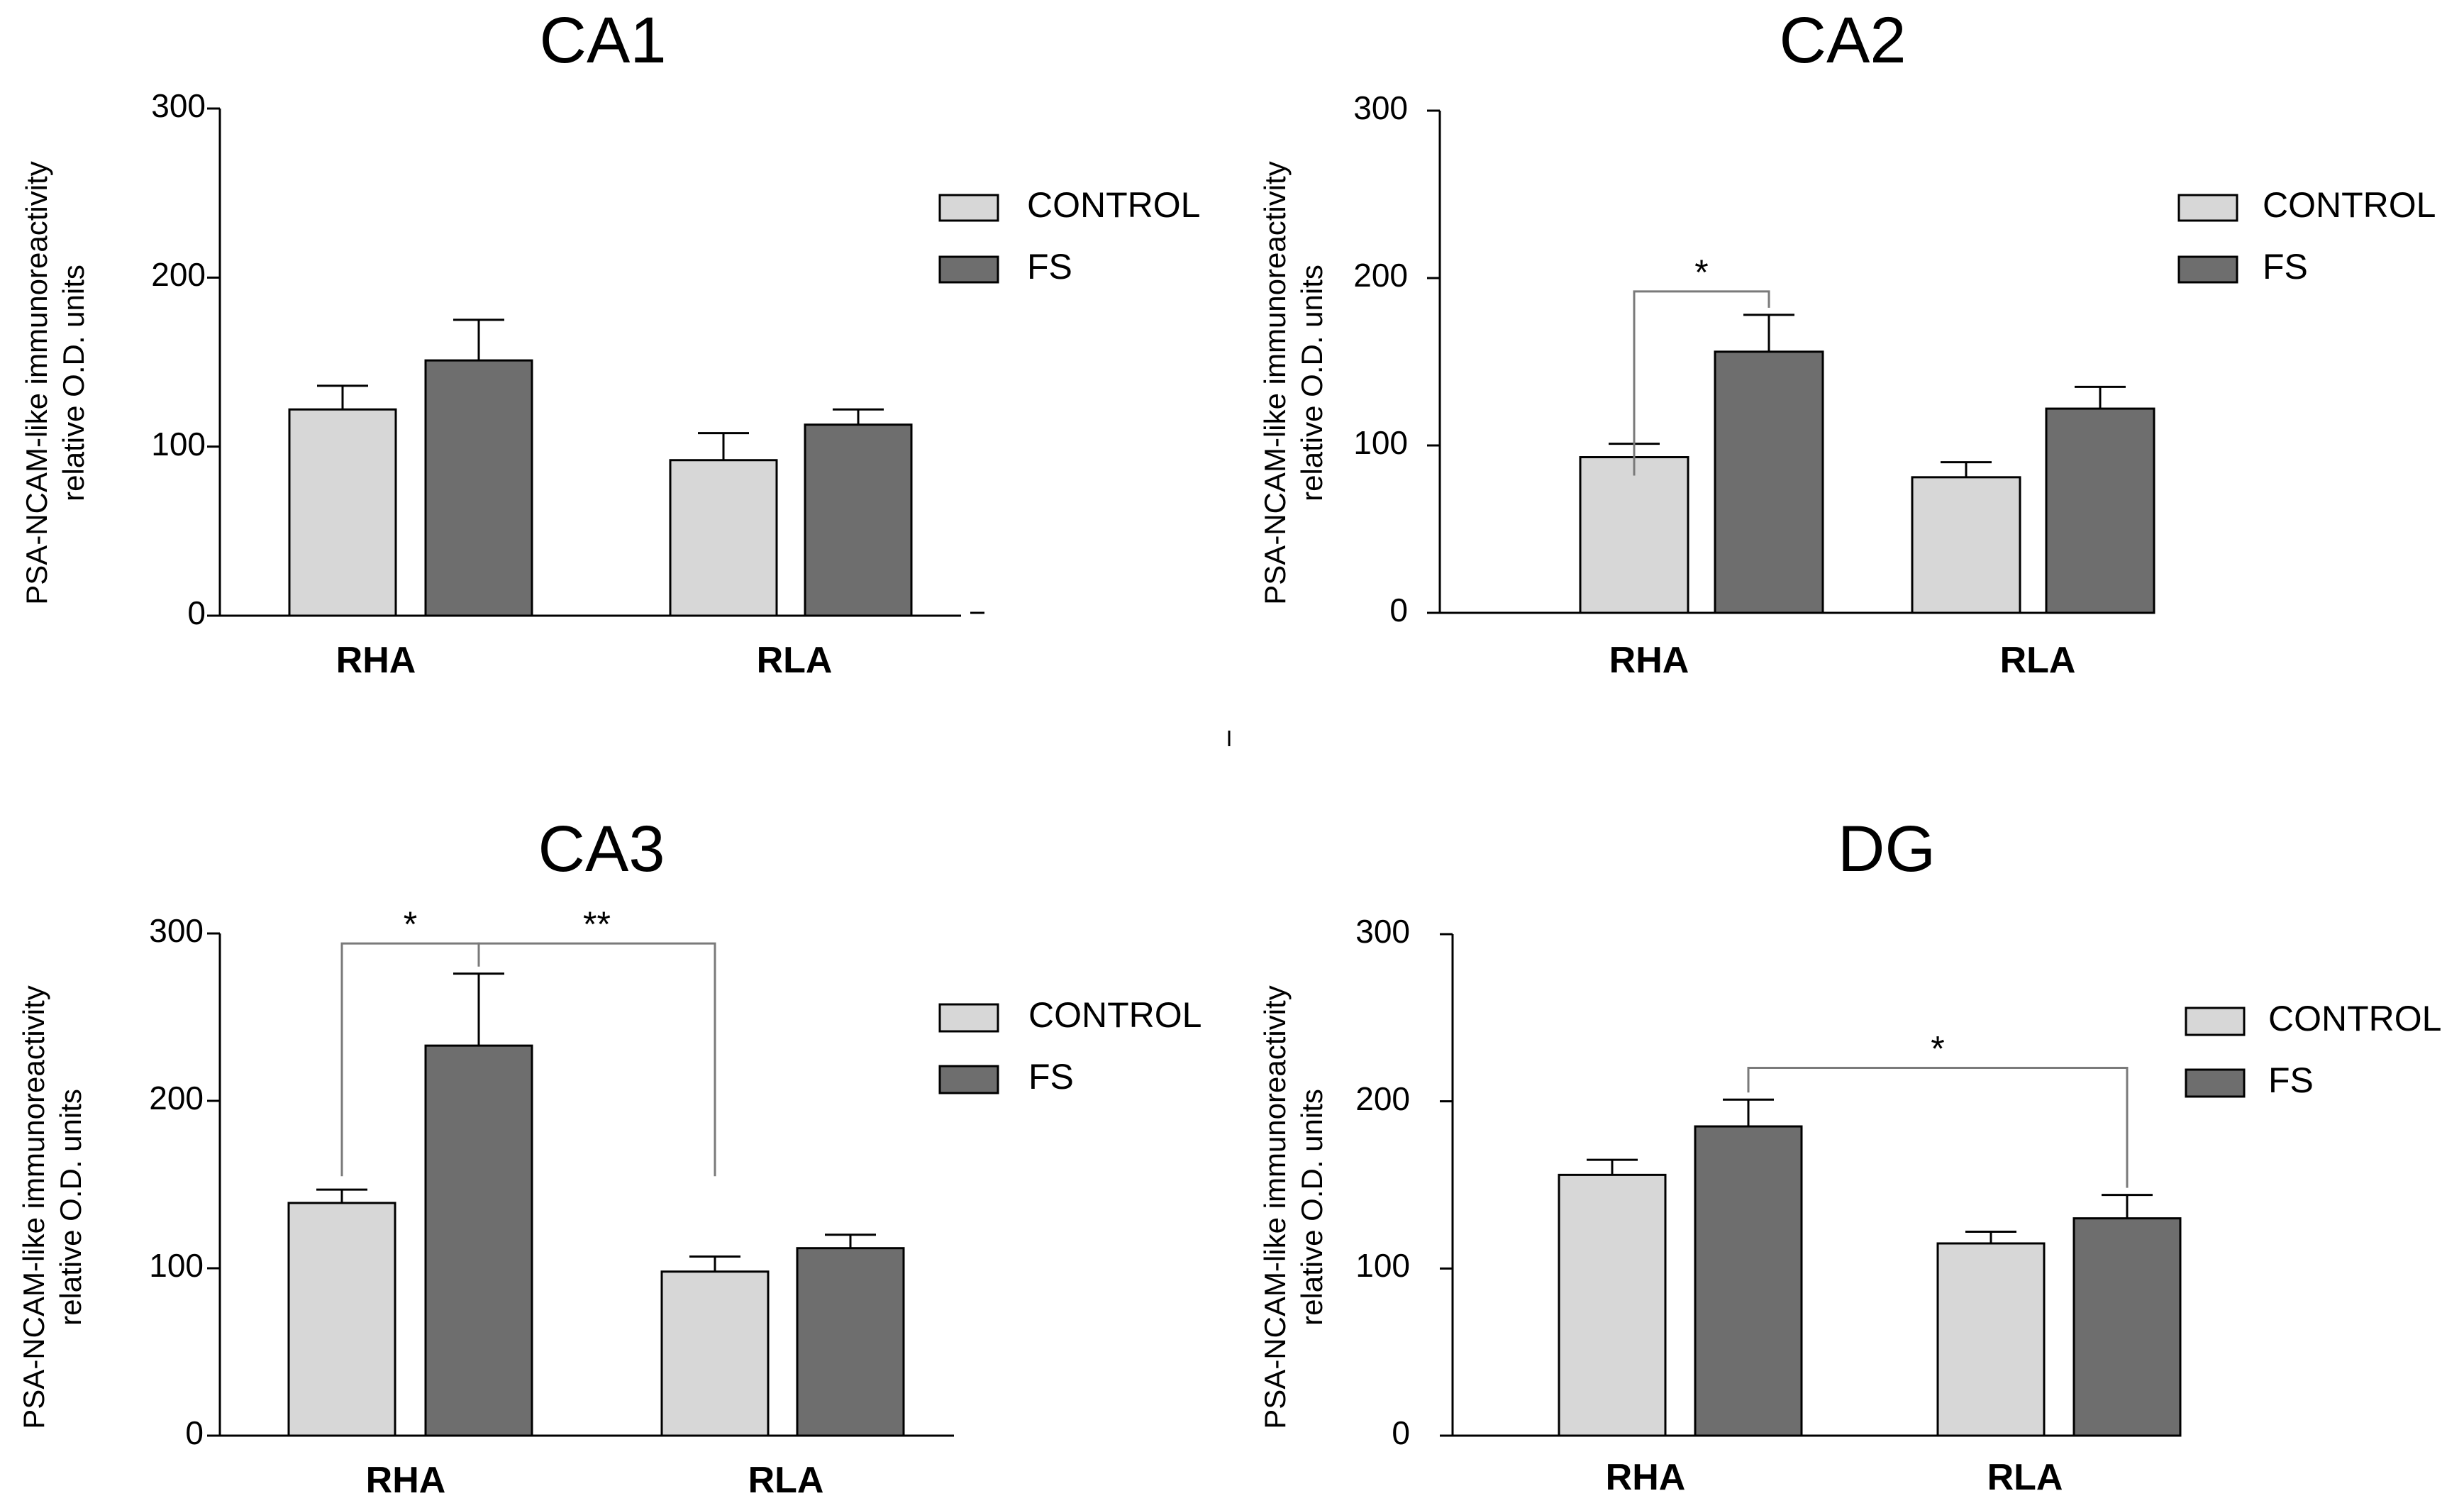 This screenshot has height=1508, width=2464. I want to click on chart-marks-dg: *, so click(1811, 1185).